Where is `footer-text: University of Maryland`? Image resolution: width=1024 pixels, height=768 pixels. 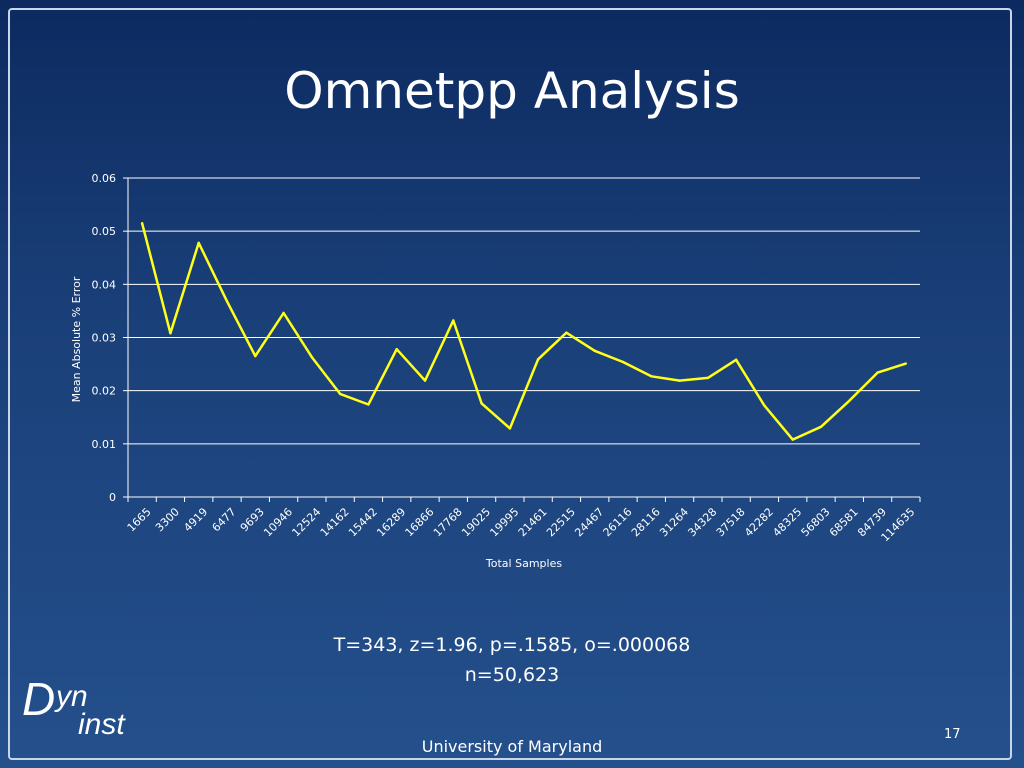
footer-text: University of Maryland is located at coordinates (512, 746).